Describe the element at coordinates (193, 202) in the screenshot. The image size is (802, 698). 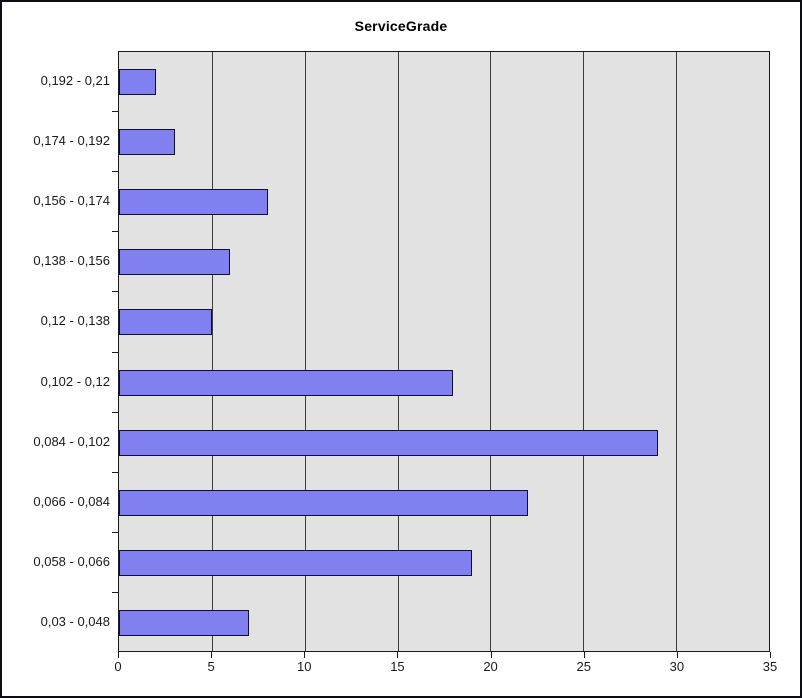
I see `bar-0-156---0-174` at that location.